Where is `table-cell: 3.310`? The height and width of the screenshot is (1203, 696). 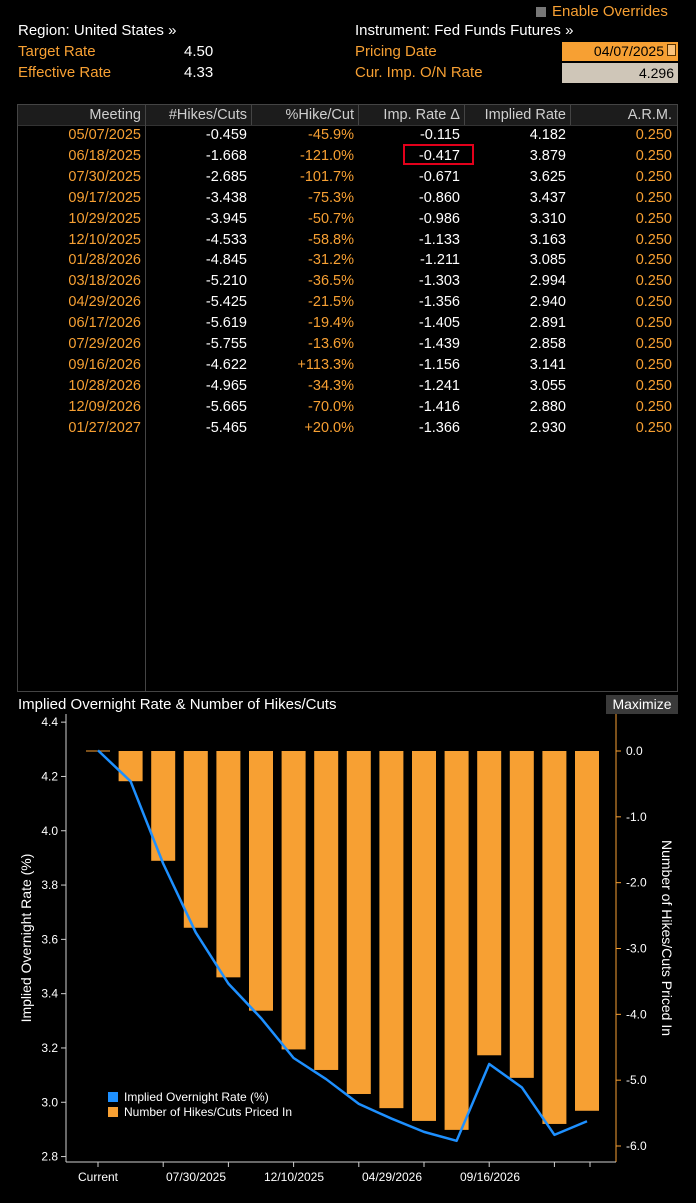 table-cell: 3.310 is located at coordinates (547, 218).